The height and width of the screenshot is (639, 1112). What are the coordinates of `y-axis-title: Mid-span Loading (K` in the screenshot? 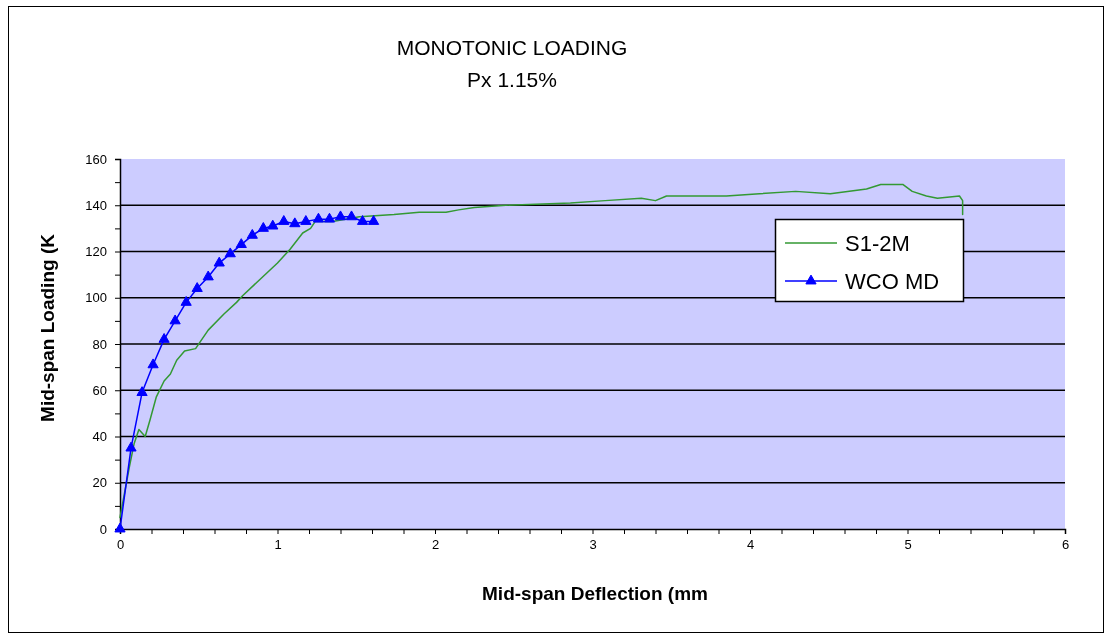 It's located at (47, 327).